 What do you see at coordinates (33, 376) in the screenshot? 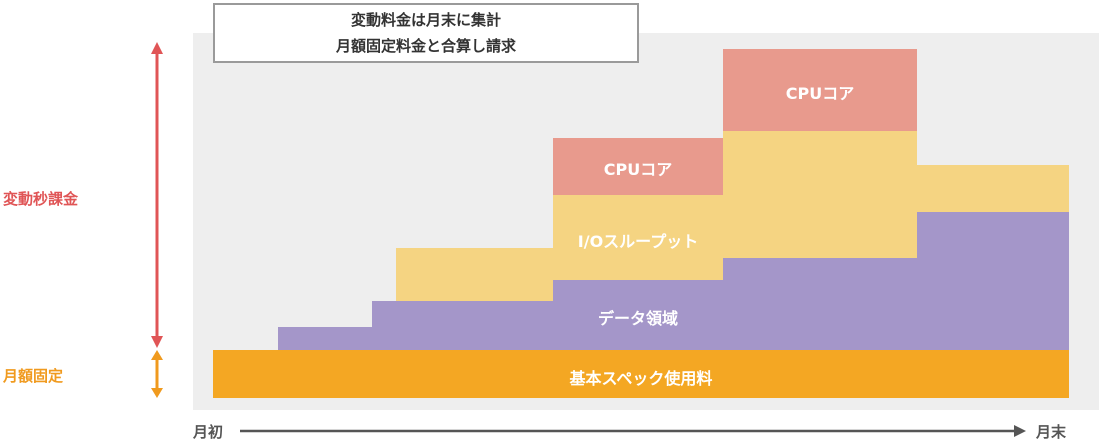
I see `fixed-billing-label: 月額固定` at bounding box center [33, 376].